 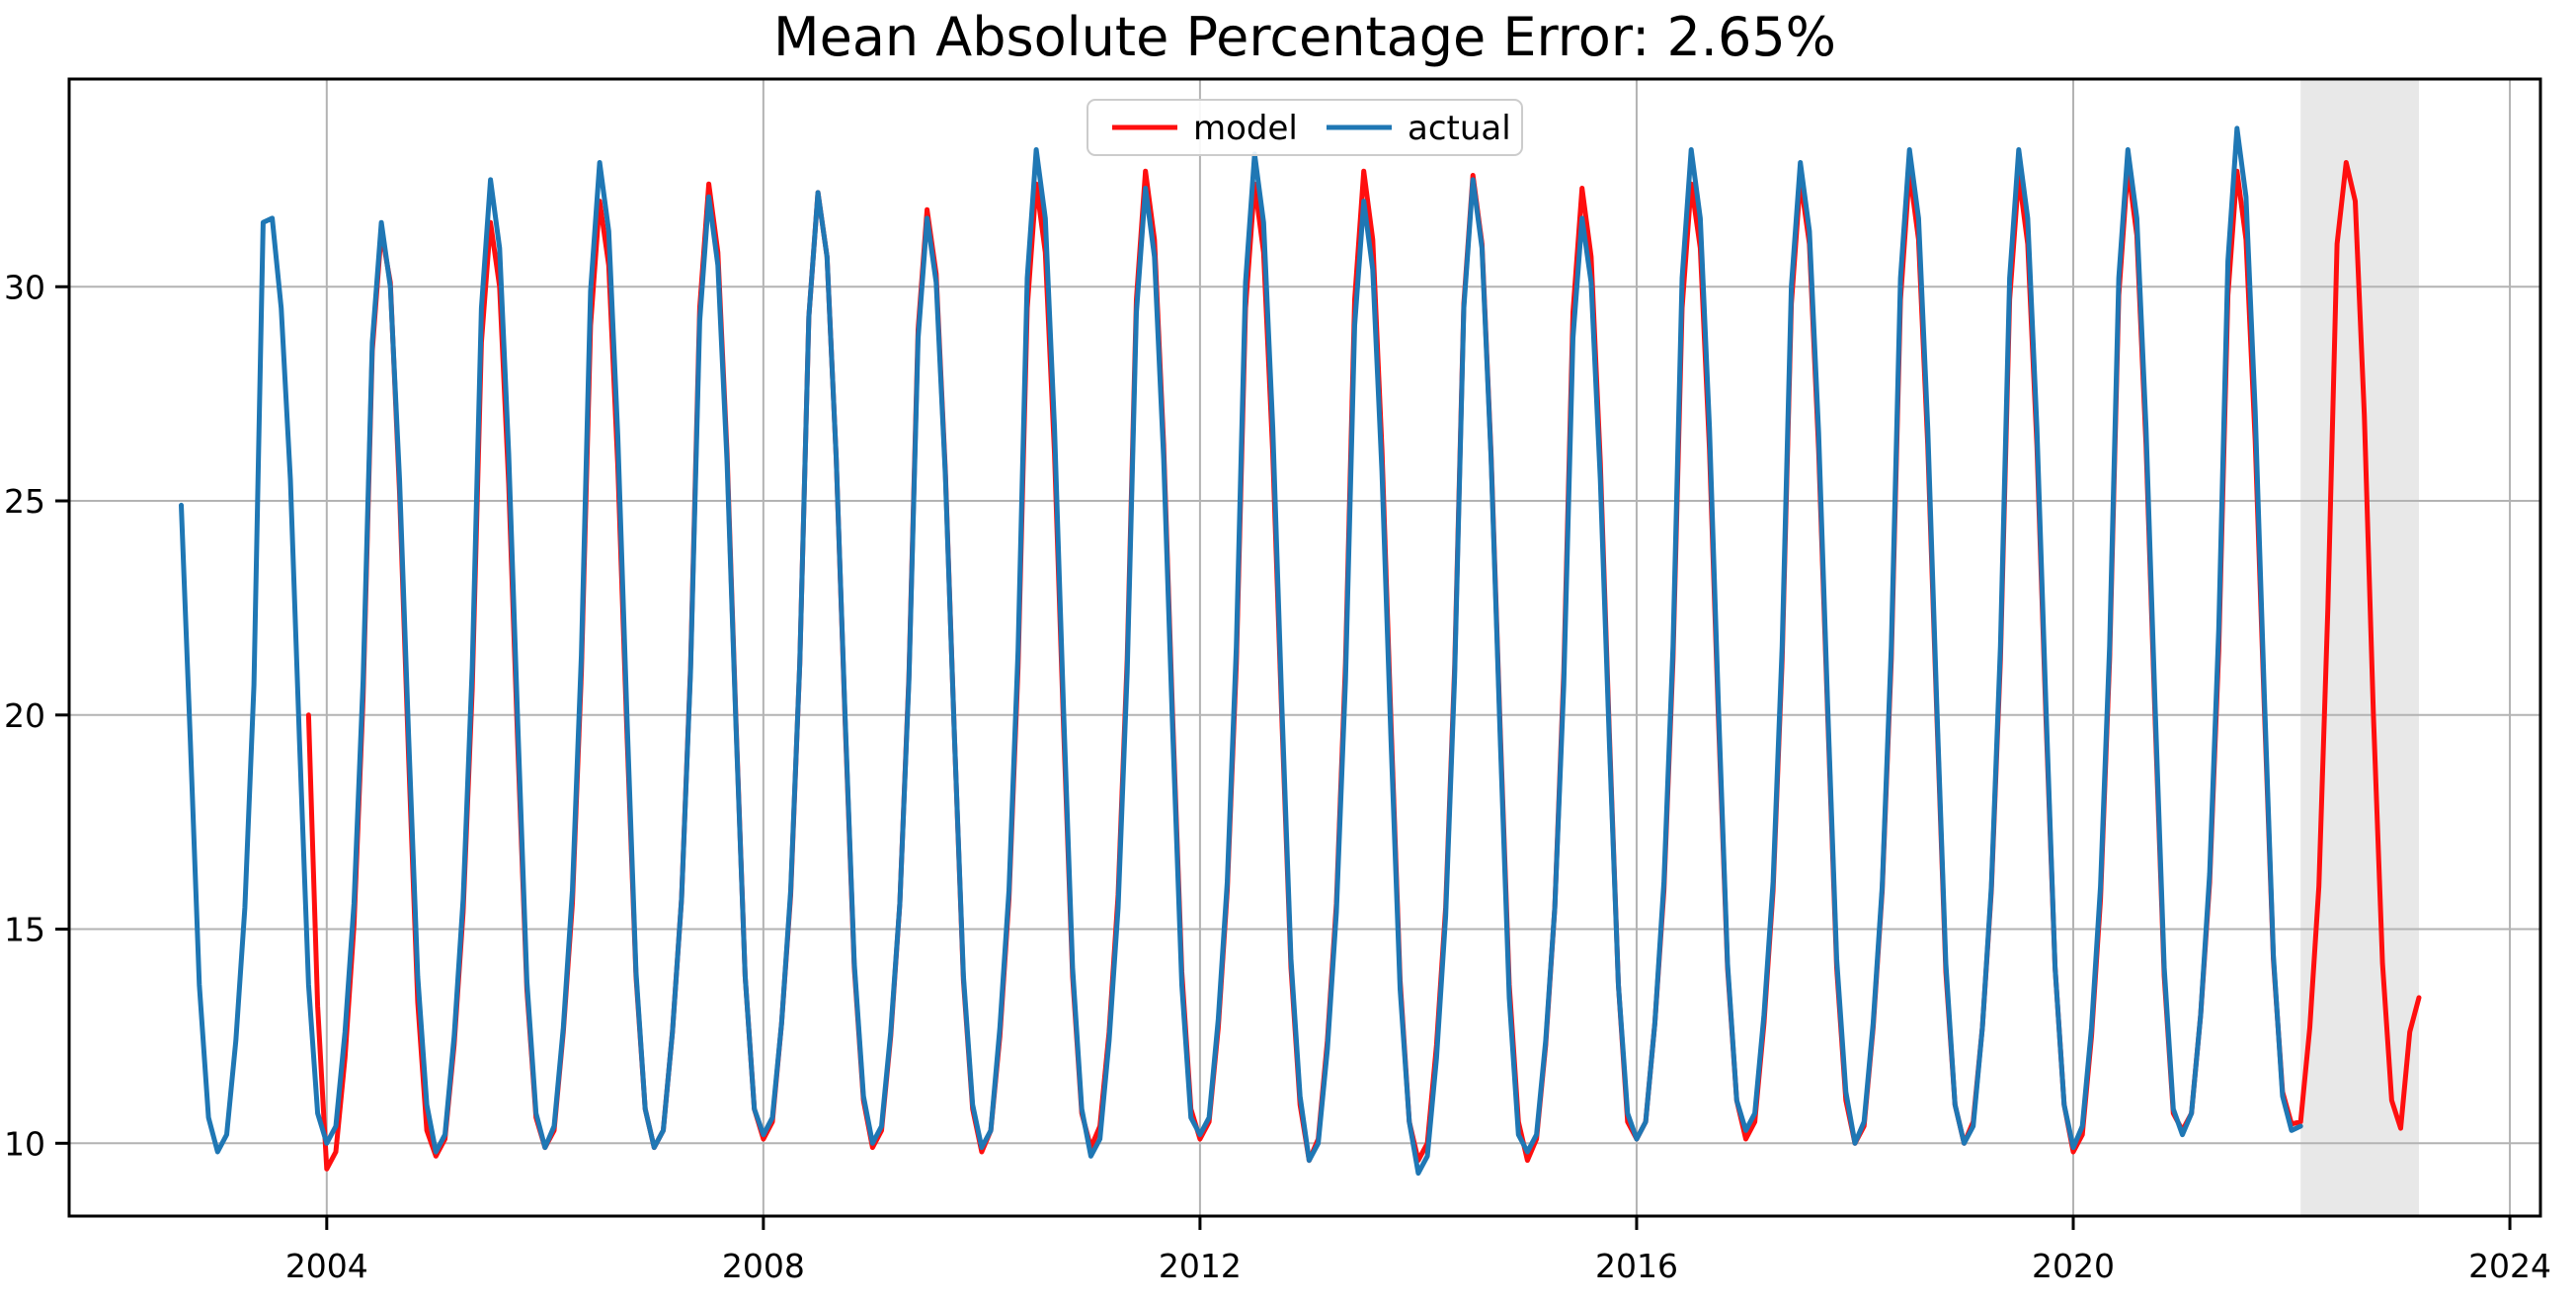 I want to click on x-tick-label: 2016, so click(x=1636, y=1266).